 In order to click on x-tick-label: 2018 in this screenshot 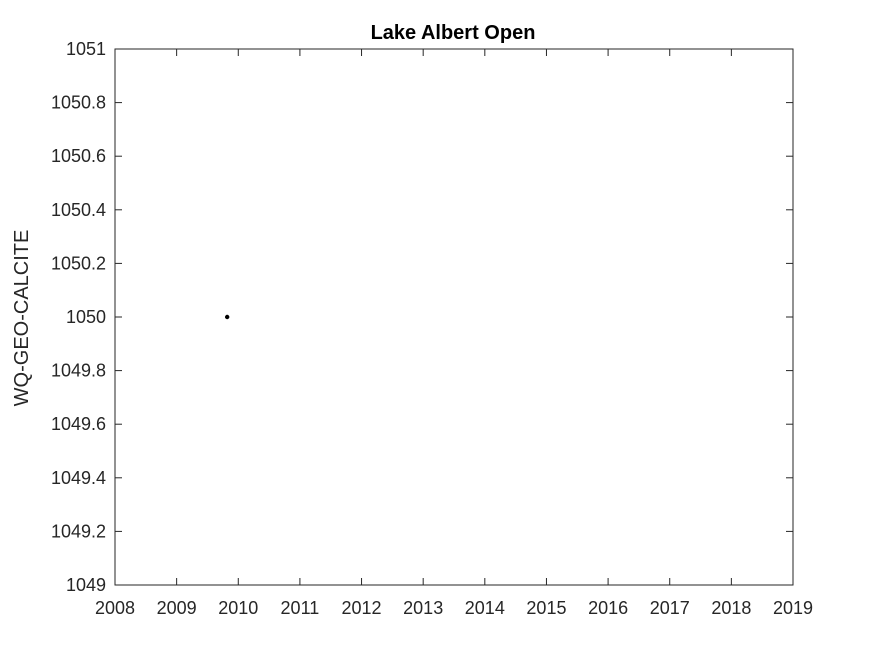, I will do `click(731, 608)`.